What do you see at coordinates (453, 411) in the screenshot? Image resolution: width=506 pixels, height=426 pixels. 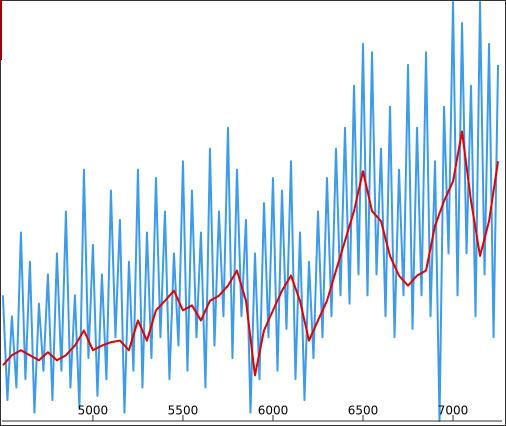 I see `x-tick-label: 7000` at bounding box center [453, 411].